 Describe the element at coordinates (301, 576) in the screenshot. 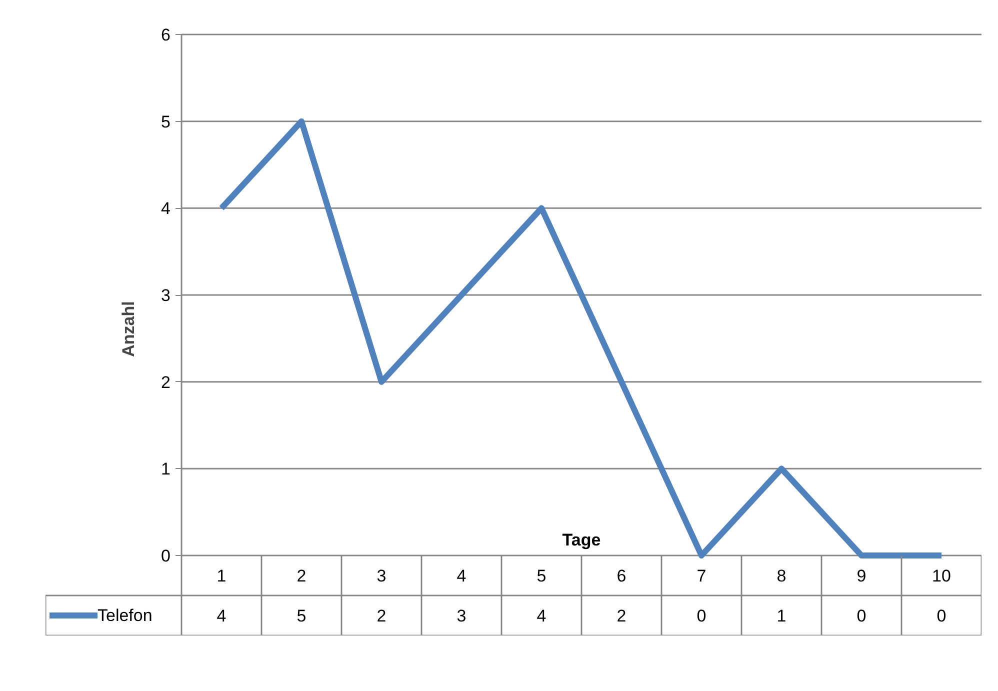

I see `x-tick-label: 2` at that location.